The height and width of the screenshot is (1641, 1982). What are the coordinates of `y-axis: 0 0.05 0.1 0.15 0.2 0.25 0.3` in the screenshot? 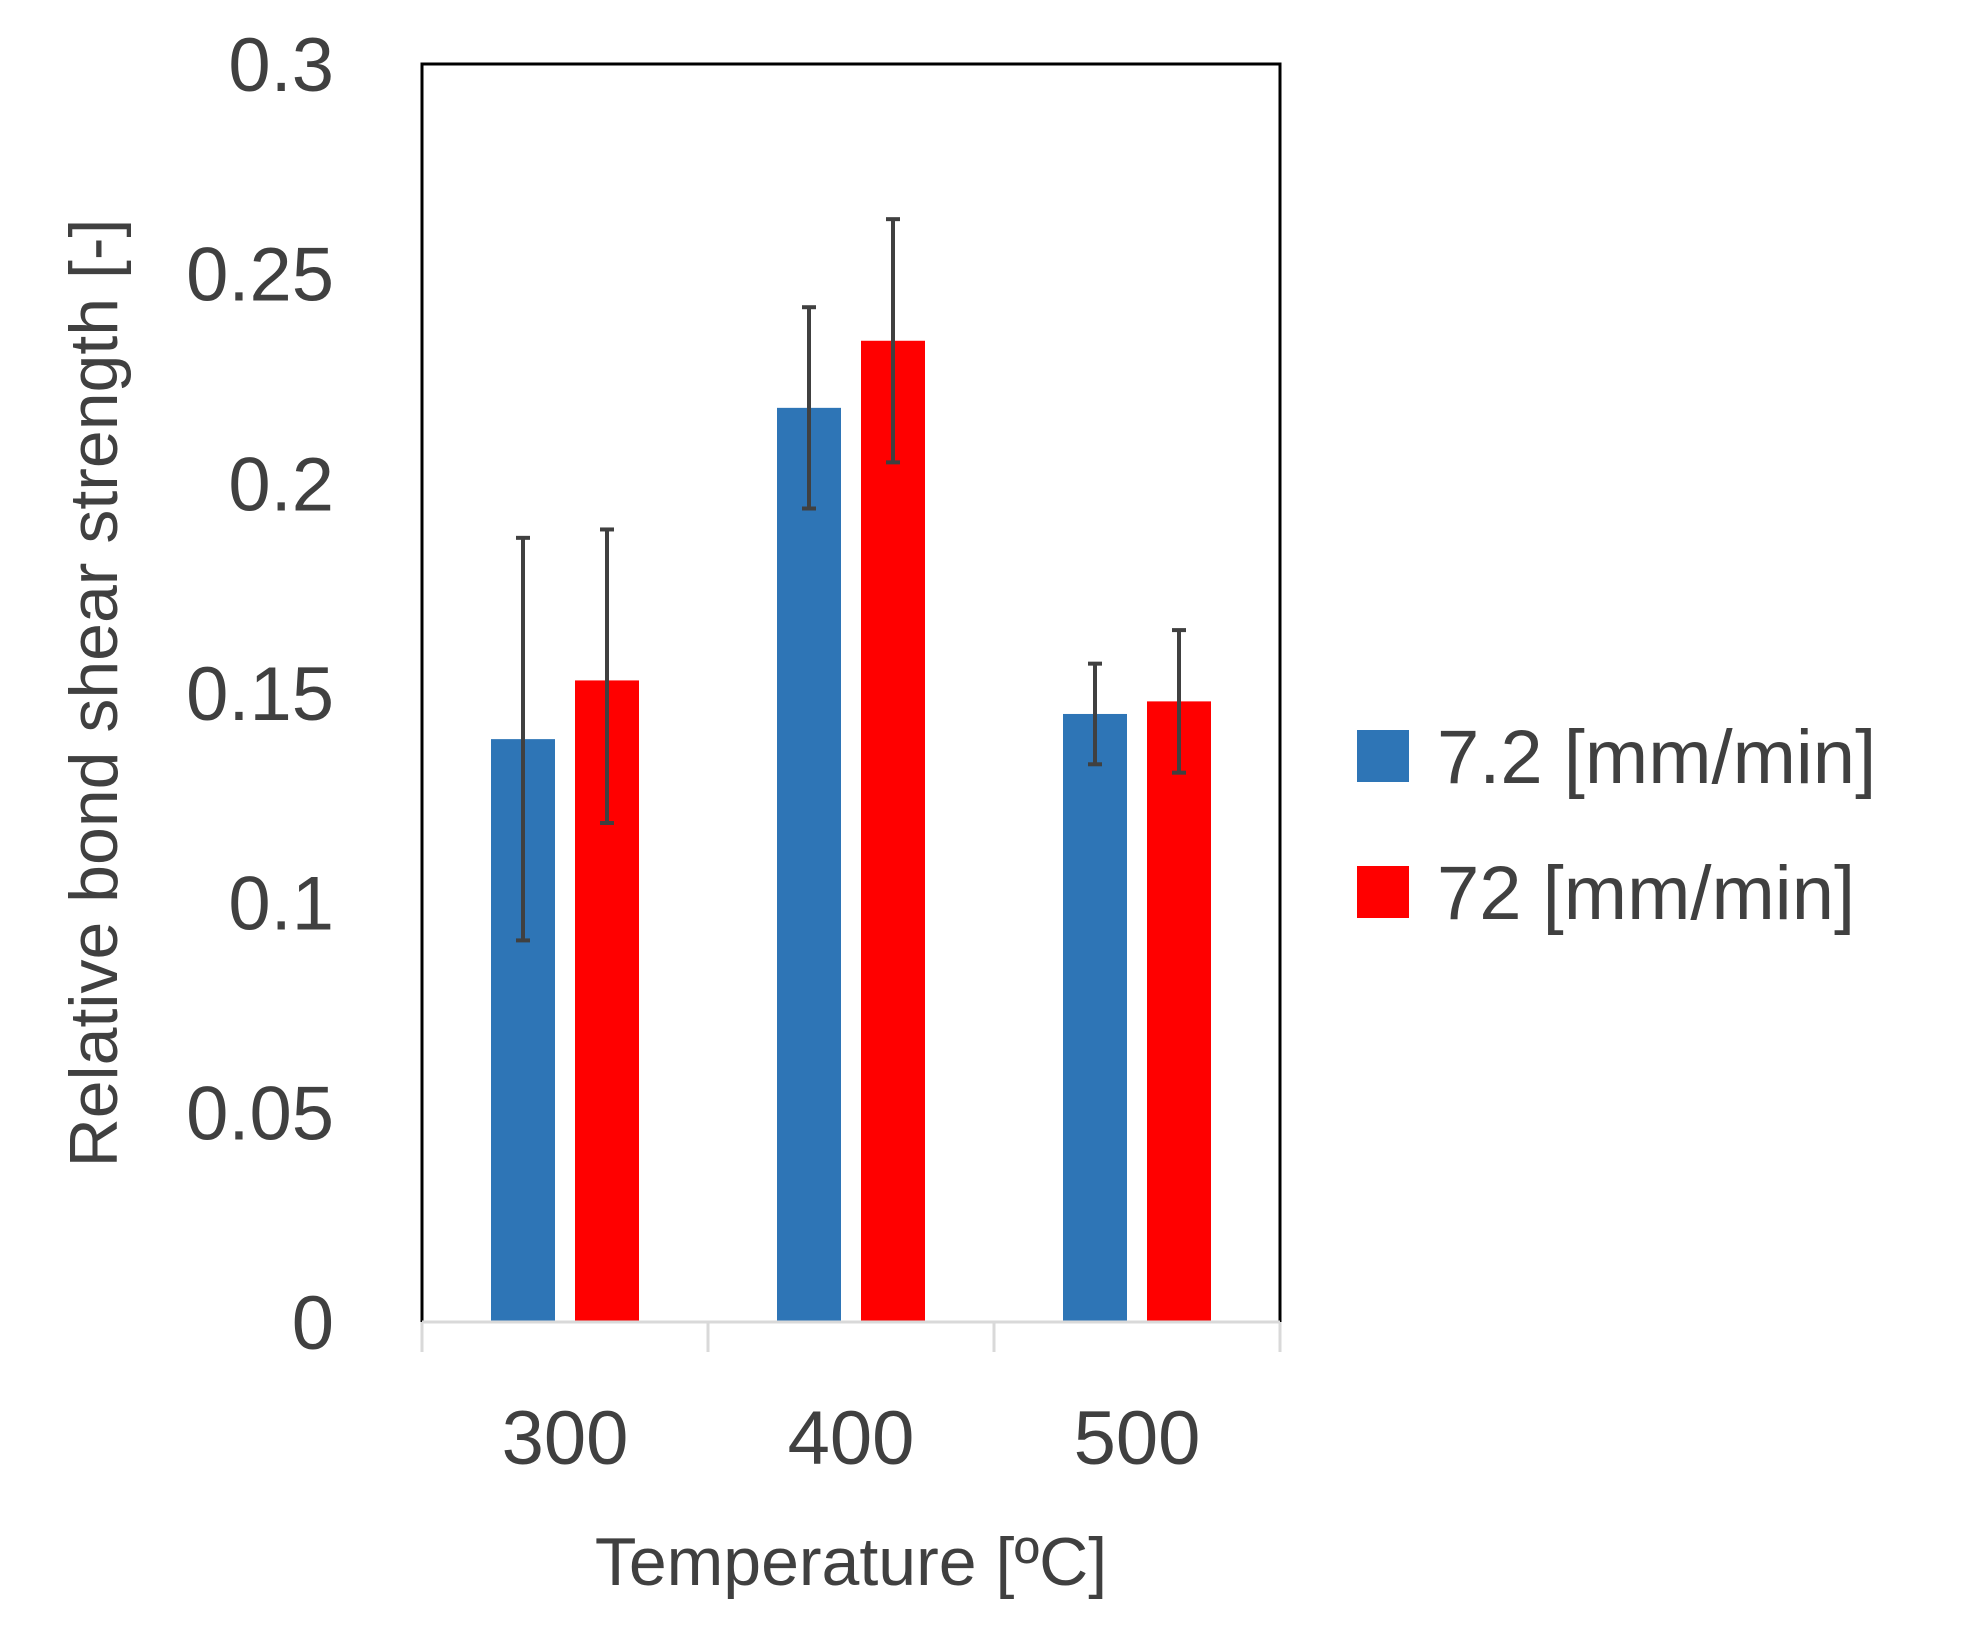 It's located at (260, 694).